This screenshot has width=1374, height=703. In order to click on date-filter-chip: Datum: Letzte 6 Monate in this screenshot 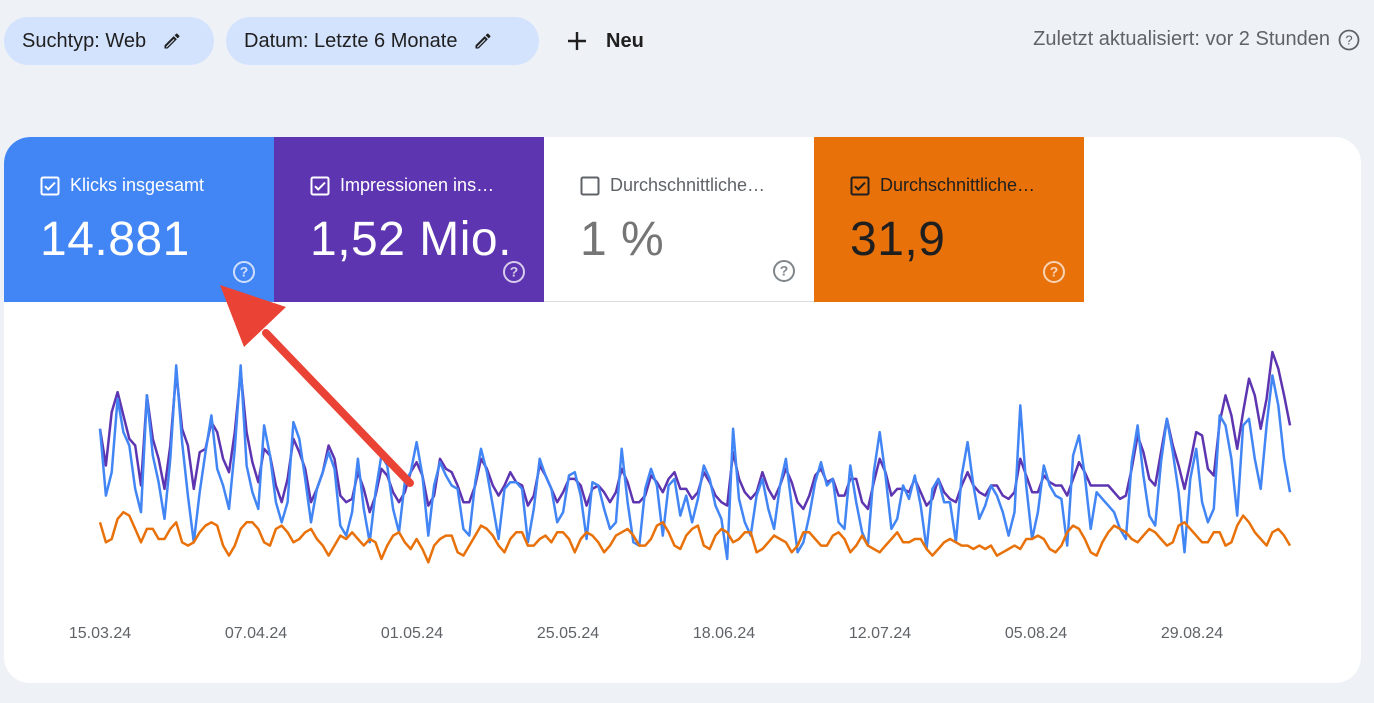, I will do `click(382, 41)`.